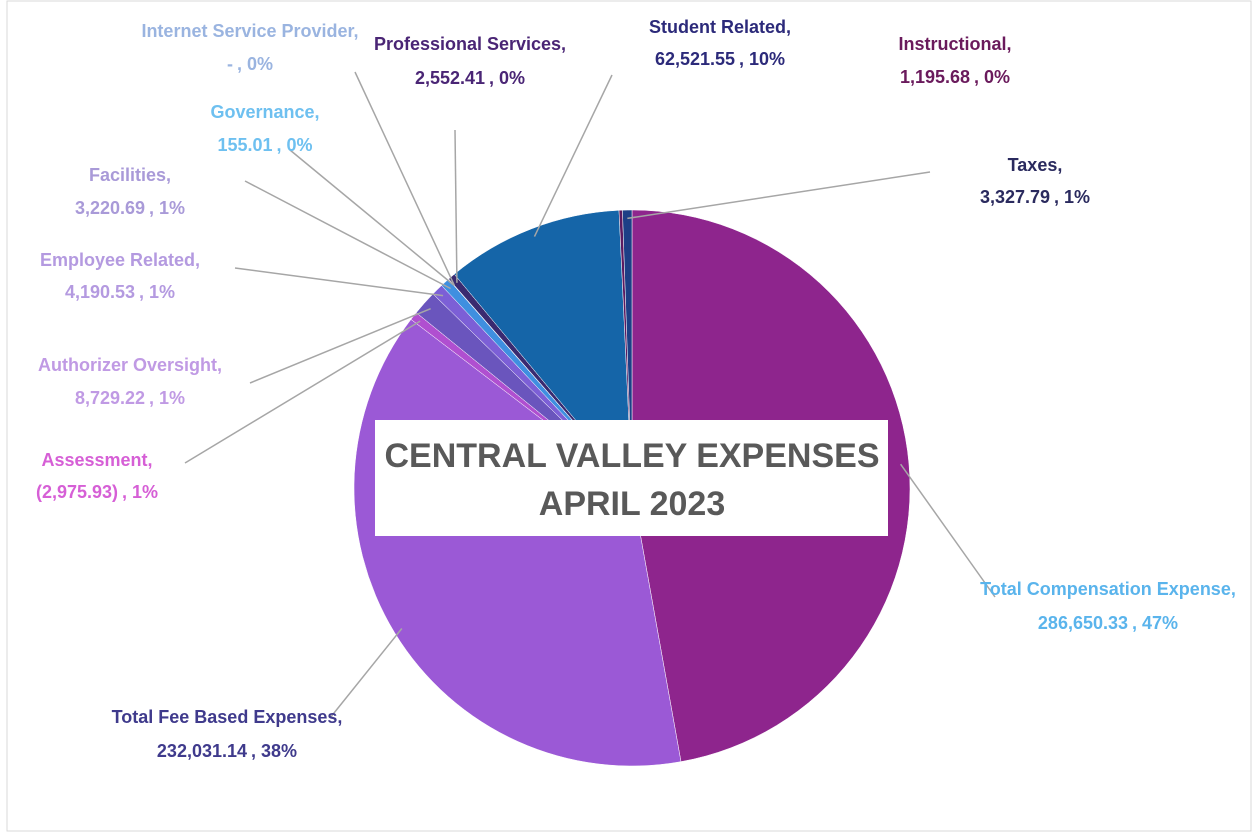  I want to click on data-label: 286,650.33, 47%, so click(1108, 623).